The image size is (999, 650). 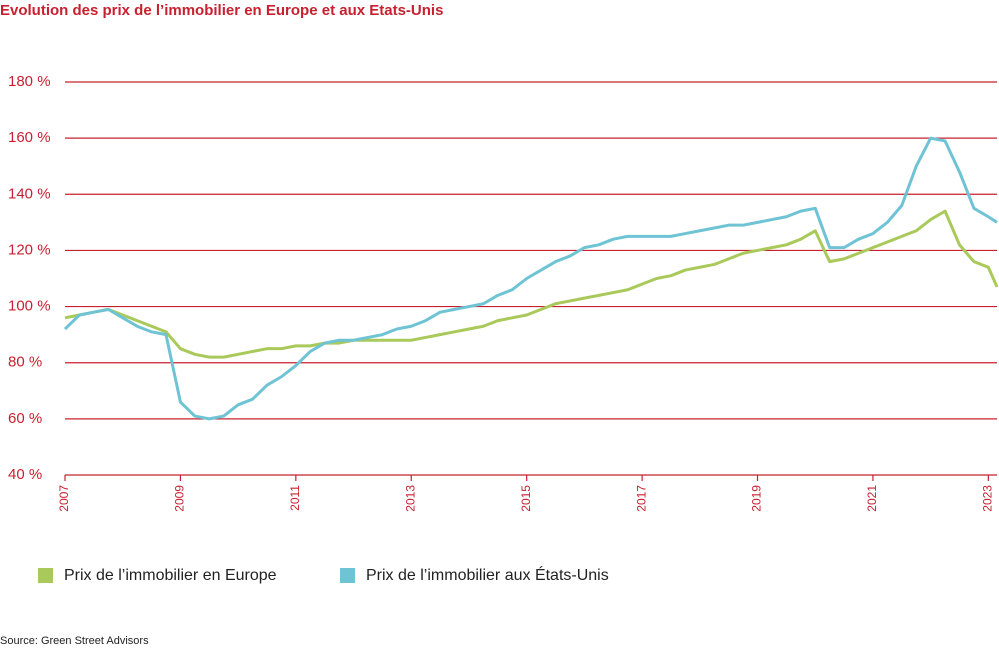 I want to click on y-tick-label: 120 %, so click(x=29, y=249).